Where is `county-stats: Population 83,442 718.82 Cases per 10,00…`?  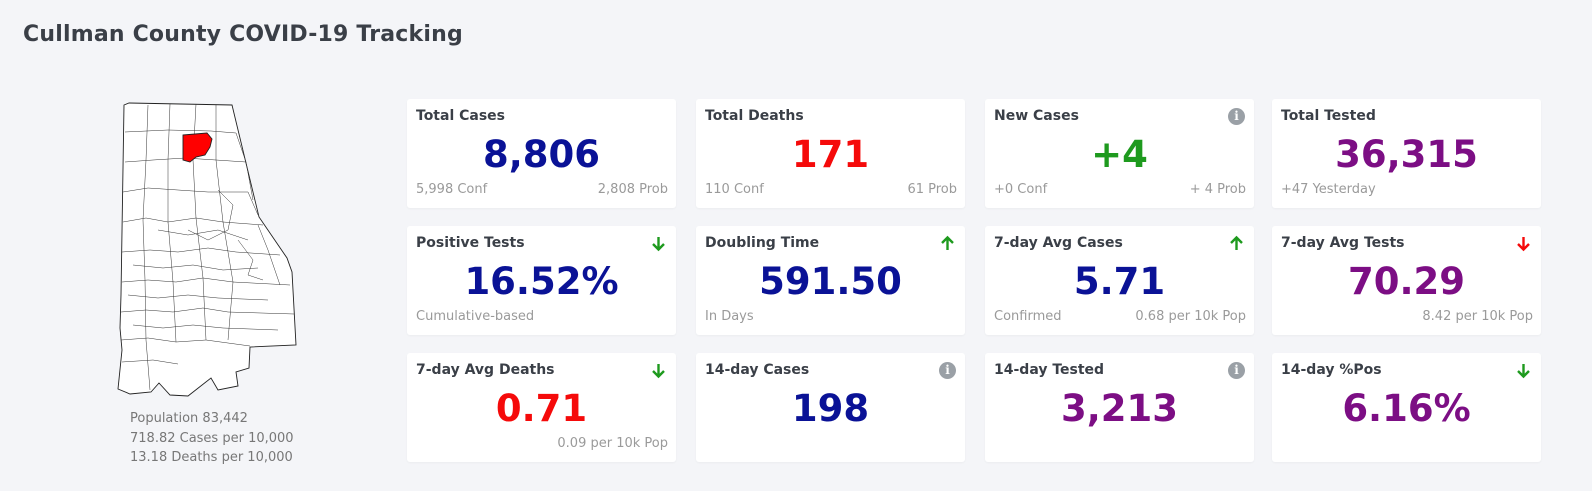
county-stats: Population 83,442 718.82 Cases per 10,00… is located at coordinates (212, 438).